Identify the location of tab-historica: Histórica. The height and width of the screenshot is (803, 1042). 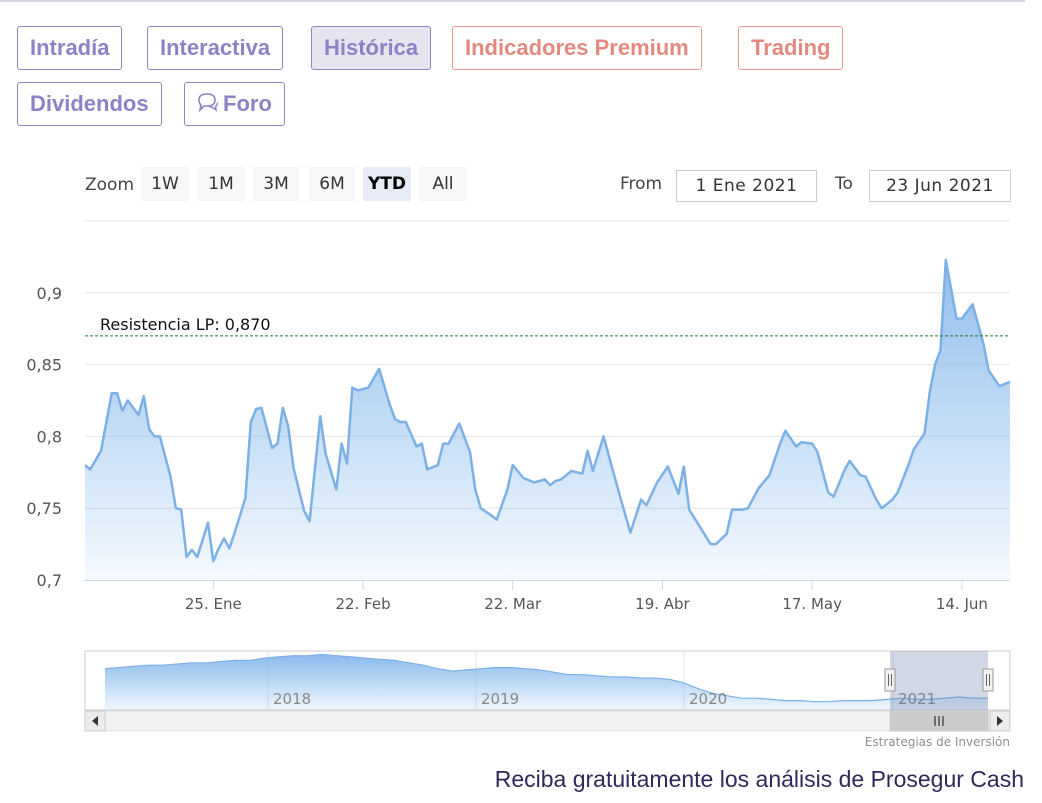
(371, 48).